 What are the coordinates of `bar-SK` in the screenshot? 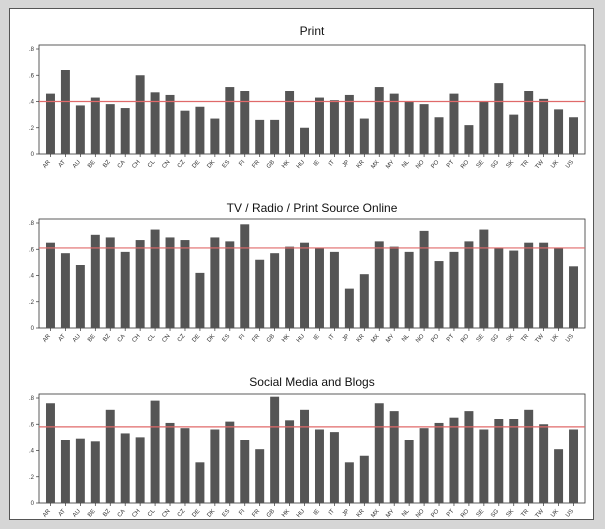 It's located at (514, 289).